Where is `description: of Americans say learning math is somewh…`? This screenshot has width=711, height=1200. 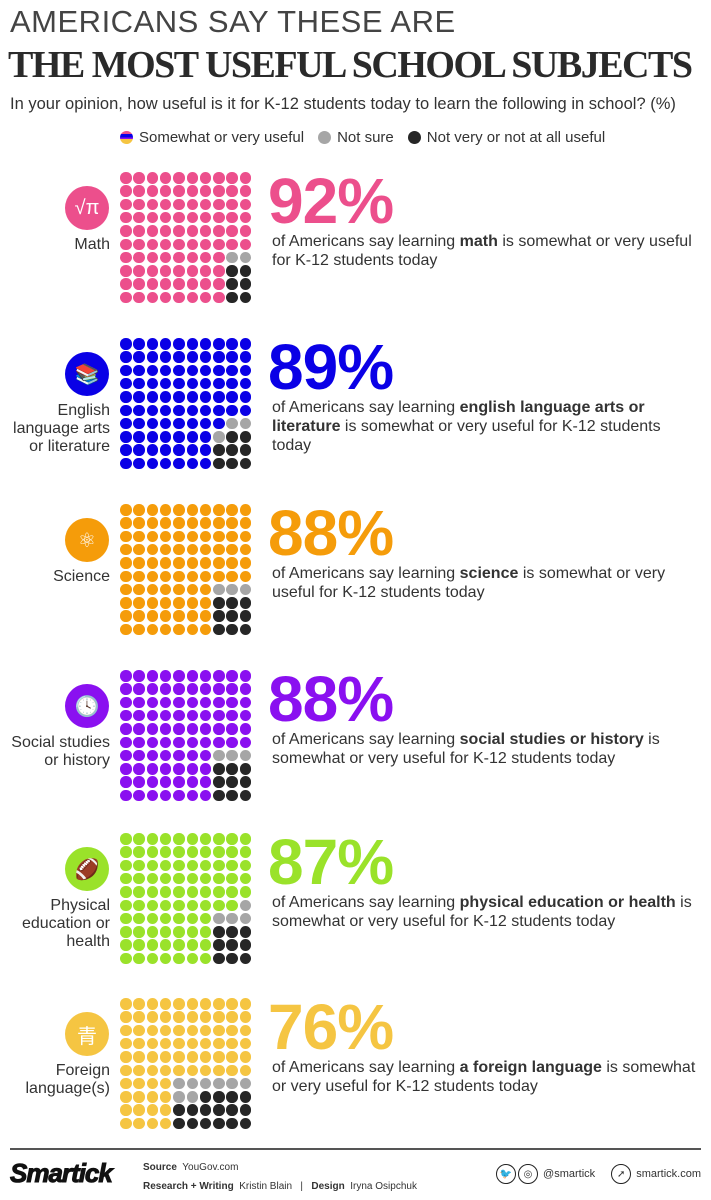 description: of Americans say learning math is somewh… is located at coordinates (487, 251).